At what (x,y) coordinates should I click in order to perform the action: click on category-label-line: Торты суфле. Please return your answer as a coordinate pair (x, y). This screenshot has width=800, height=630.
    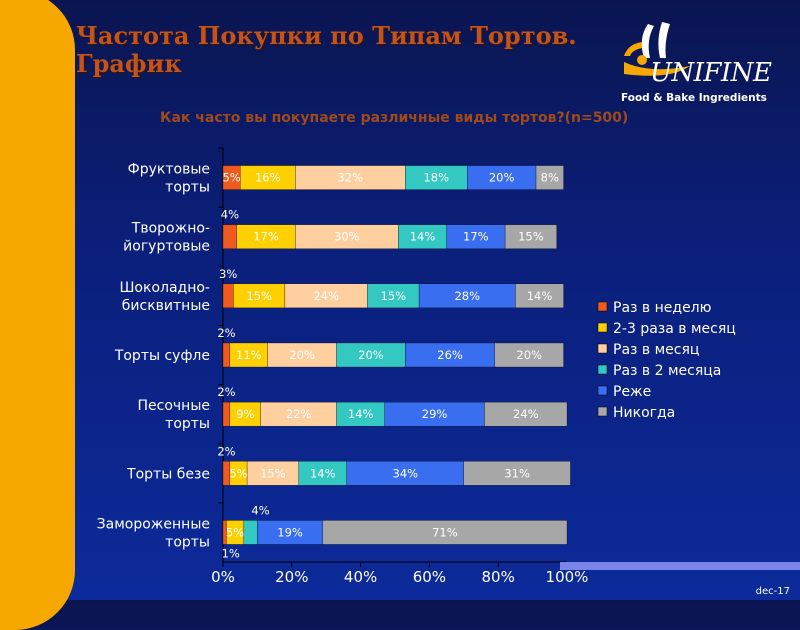
    Looking at the image, I should click on (162, 356).